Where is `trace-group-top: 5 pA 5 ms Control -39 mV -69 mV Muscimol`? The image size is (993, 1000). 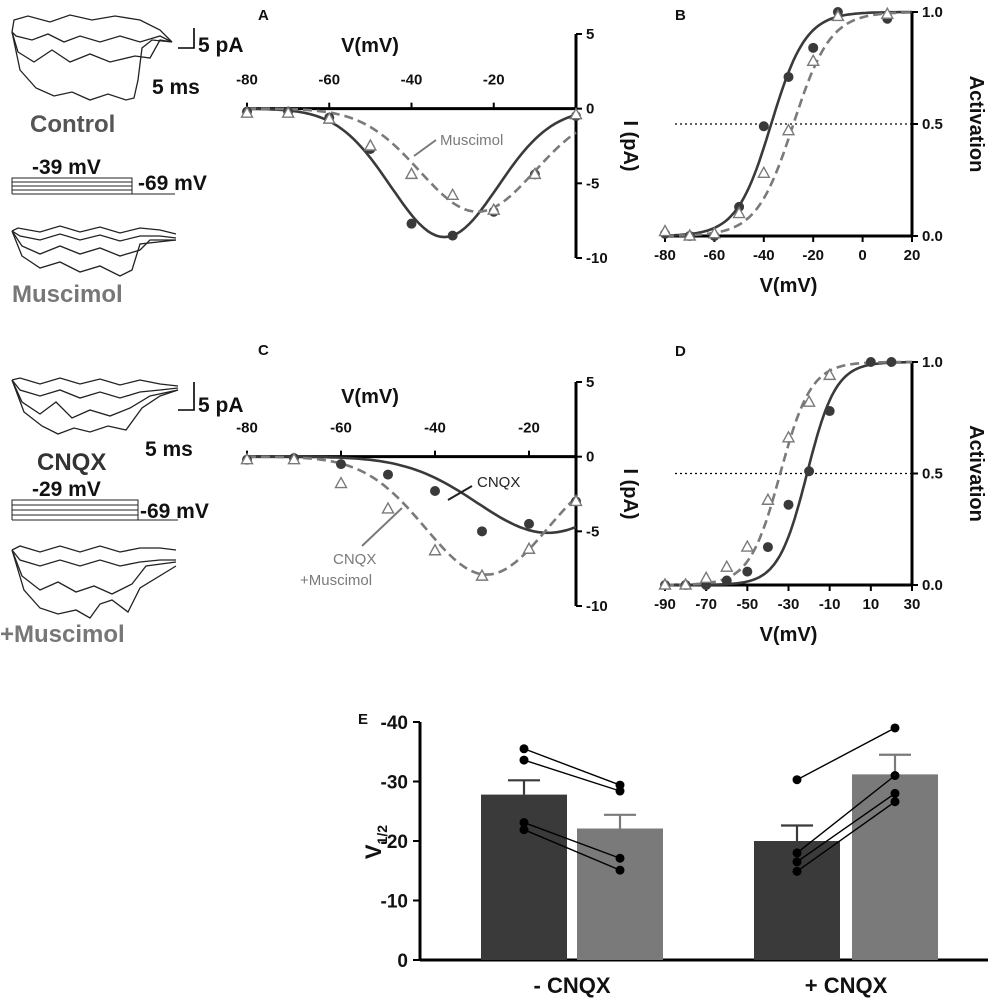 trace-group-top: 5 pA 5 ms Control -39 mV -69 mV Muscimol is located at coordinates (127, 161).